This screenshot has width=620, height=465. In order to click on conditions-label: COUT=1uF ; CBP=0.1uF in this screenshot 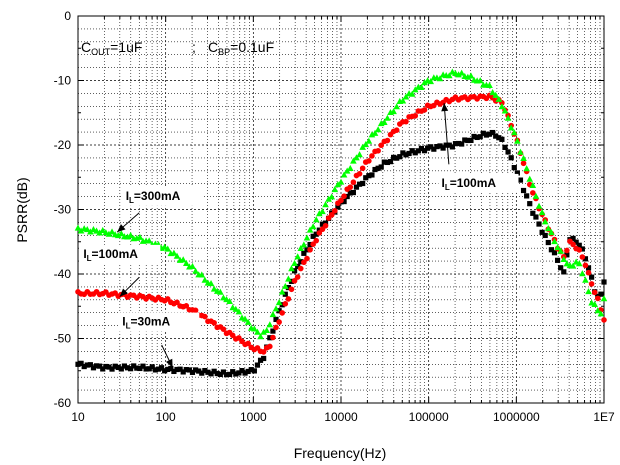, I will do `click(177, 48)`.